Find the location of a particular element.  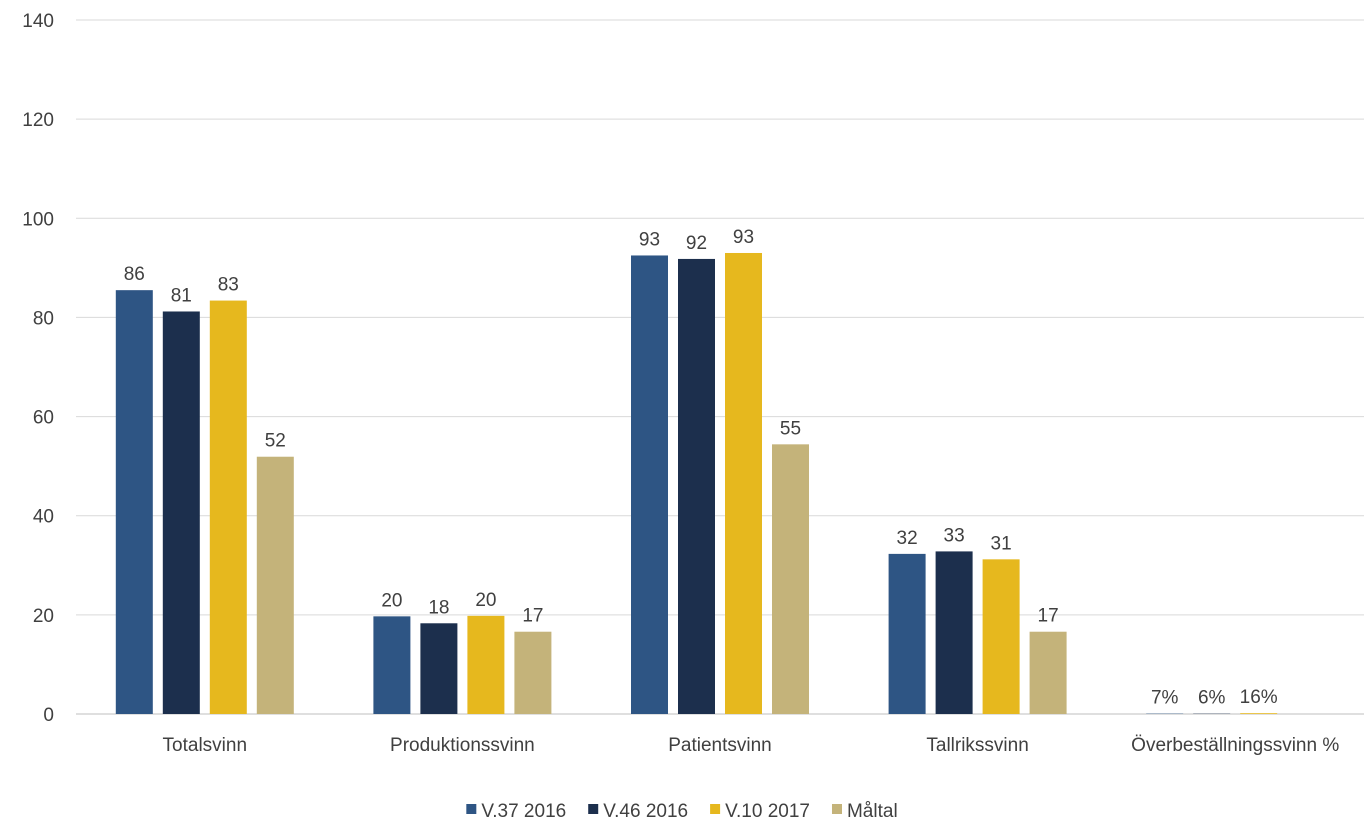

data-label: 31 is located at coordinates (1001, 543).